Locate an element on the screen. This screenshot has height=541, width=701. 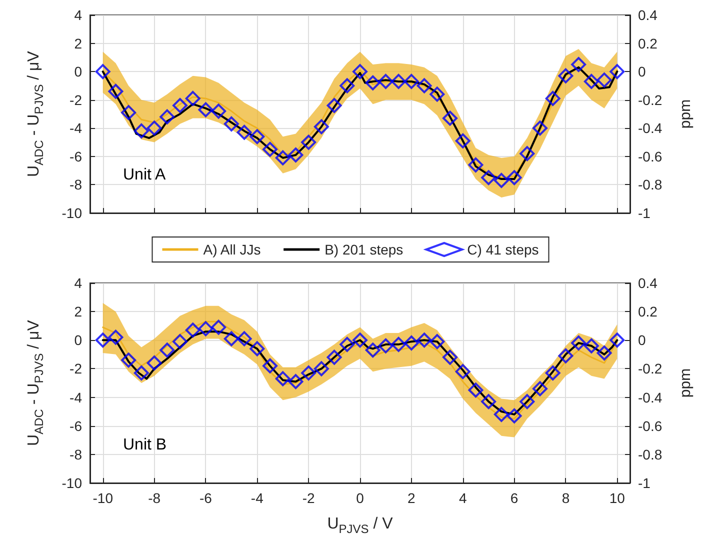
y2-tick-label: 0 is located at coordinates (642, 72).